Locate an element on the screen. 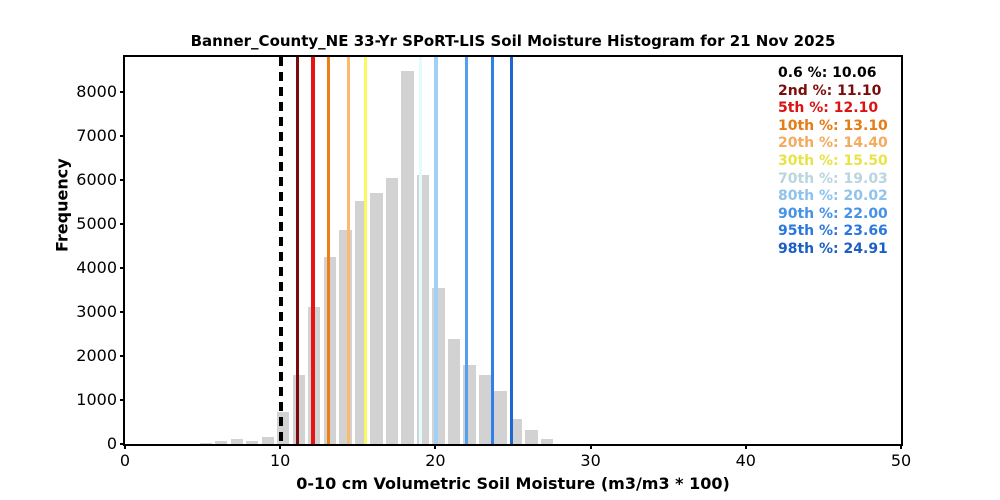 The height and width of the screenshot is (500, 1000). percentile-line-95th is located at coordinates (492, 250).